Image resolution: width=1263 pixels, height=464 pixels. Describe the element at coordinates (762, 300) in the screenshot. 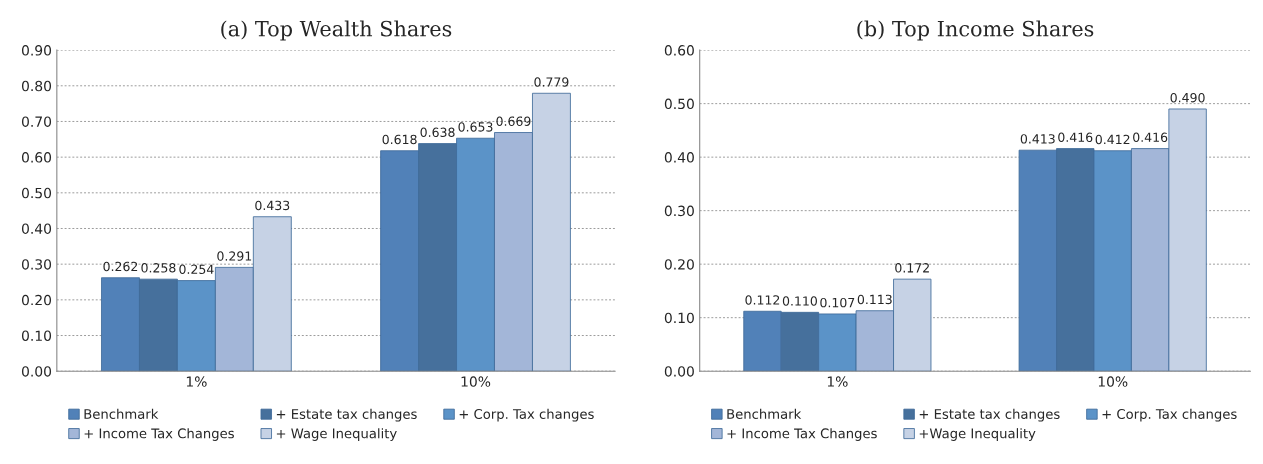

I see `data-label: 0.112` at that location.